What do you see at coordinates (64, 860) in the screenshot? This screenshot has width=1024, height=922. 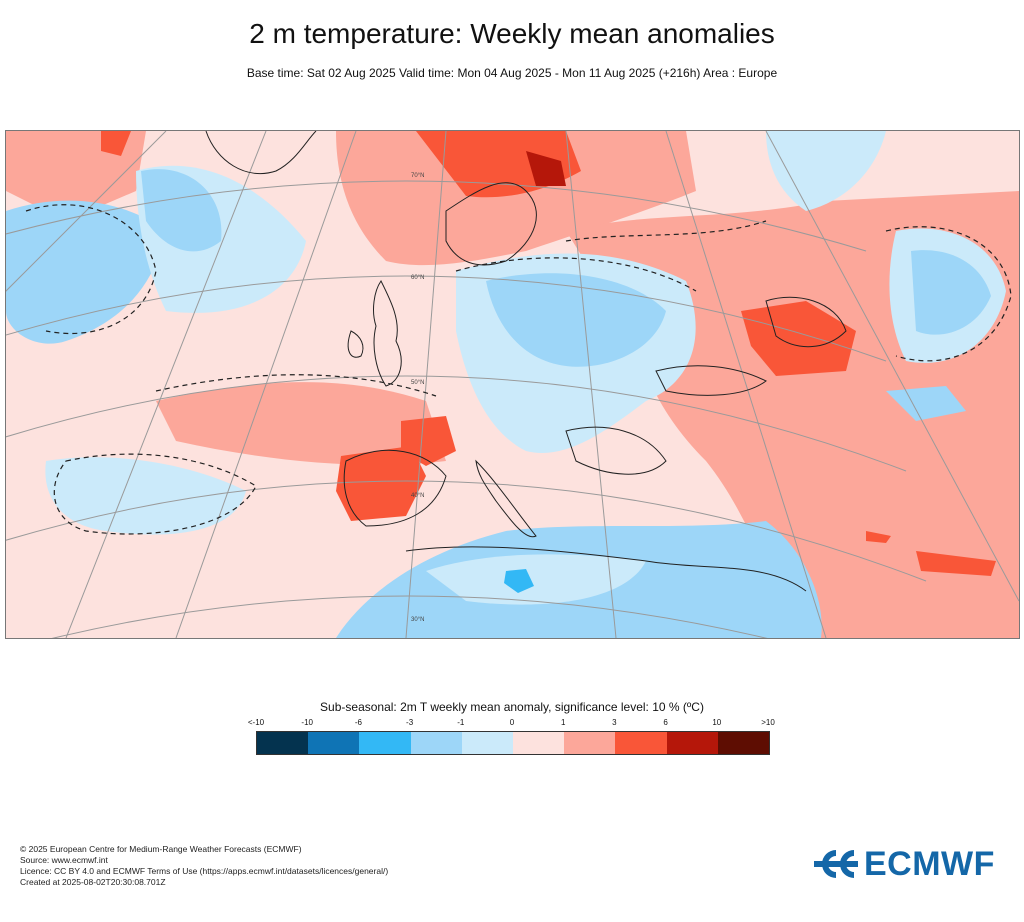 I see `footer-source: Source: www.ecmwf.int` at bounding box center [64, 860].